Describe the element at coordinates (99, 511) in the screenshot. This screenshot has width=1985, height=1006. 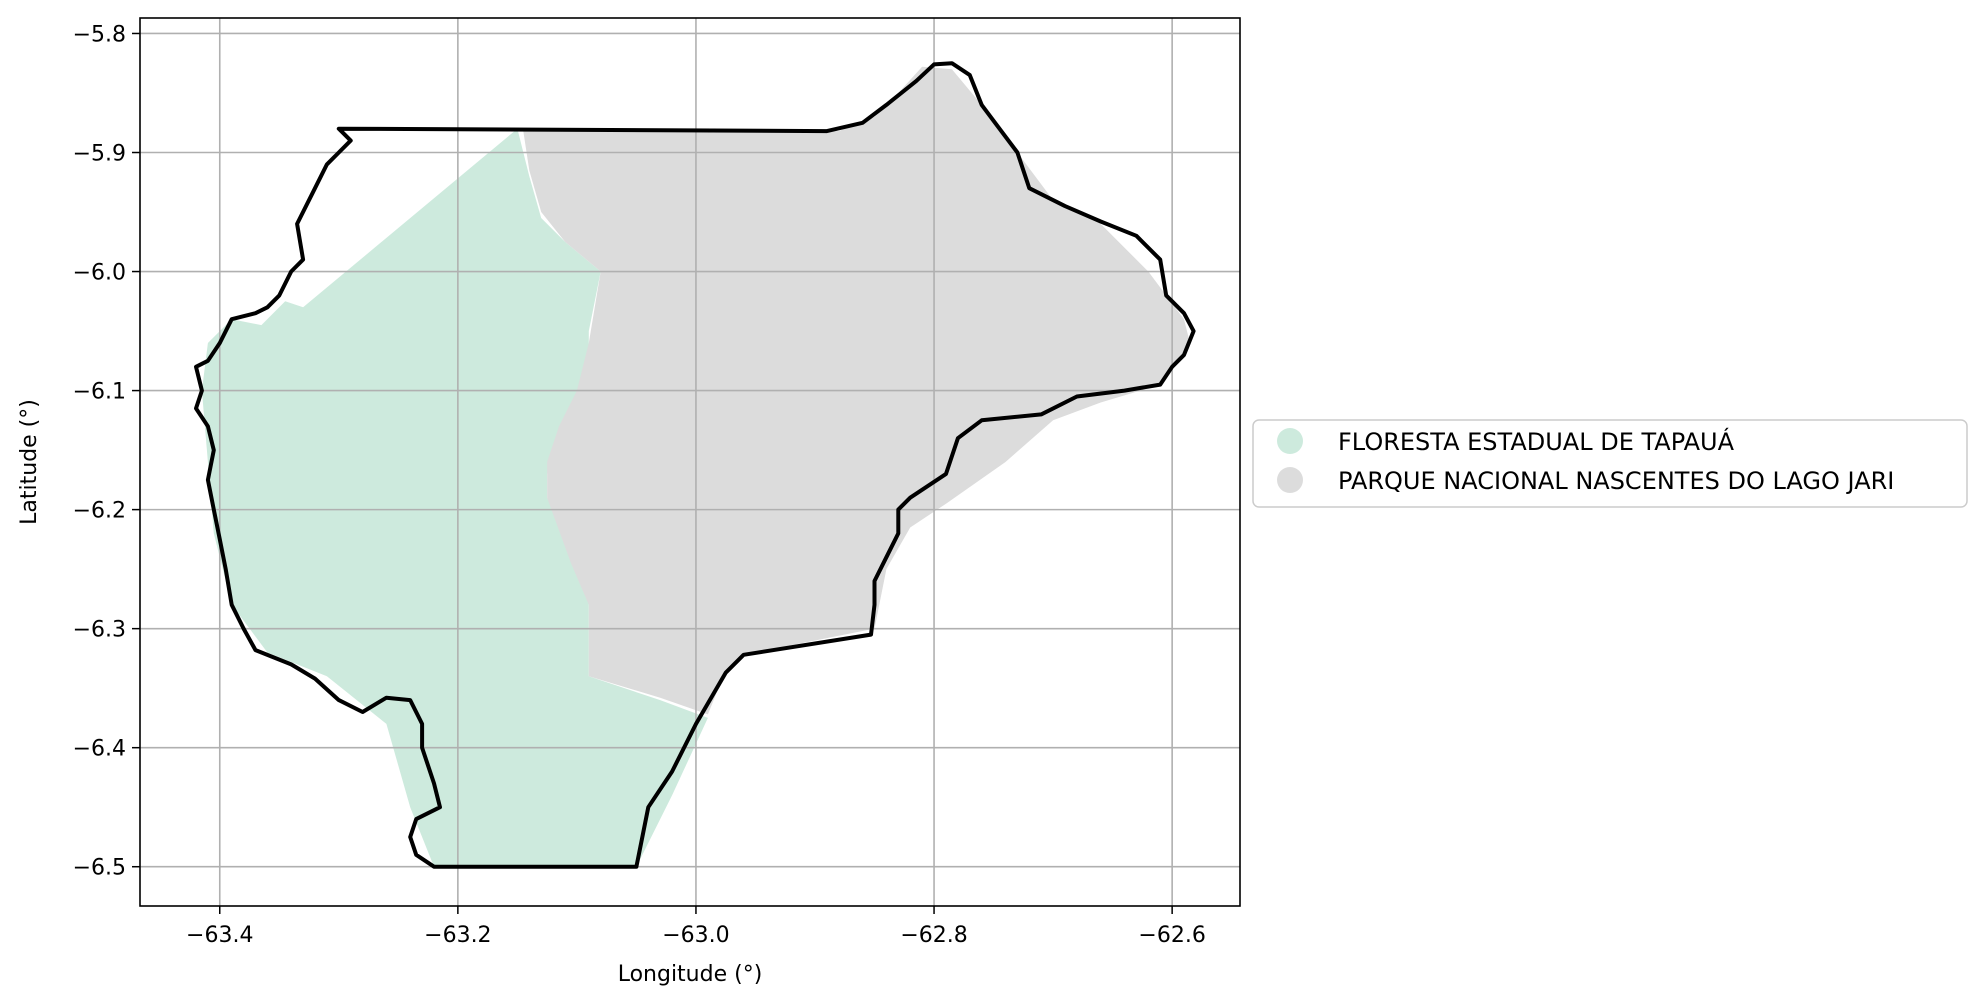
I see `y-tick-label: −6.2` at that location.